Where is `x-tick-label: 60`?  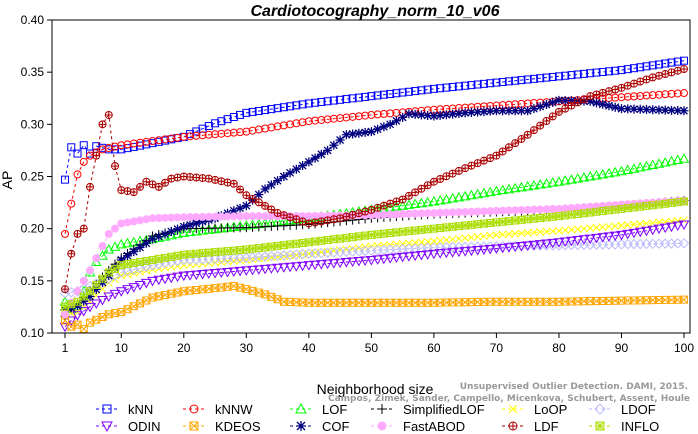
x-tick-label: 60 is located at coordinates (434, 348).